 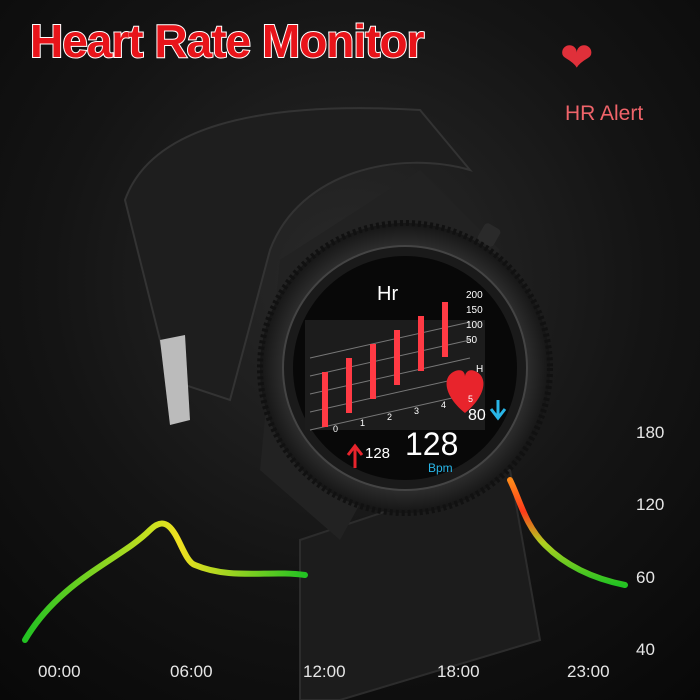 What do you see at coordinates (191, 671) in the screenshot?
I see `x-label: 06:00` at bounding box center [191, 671].